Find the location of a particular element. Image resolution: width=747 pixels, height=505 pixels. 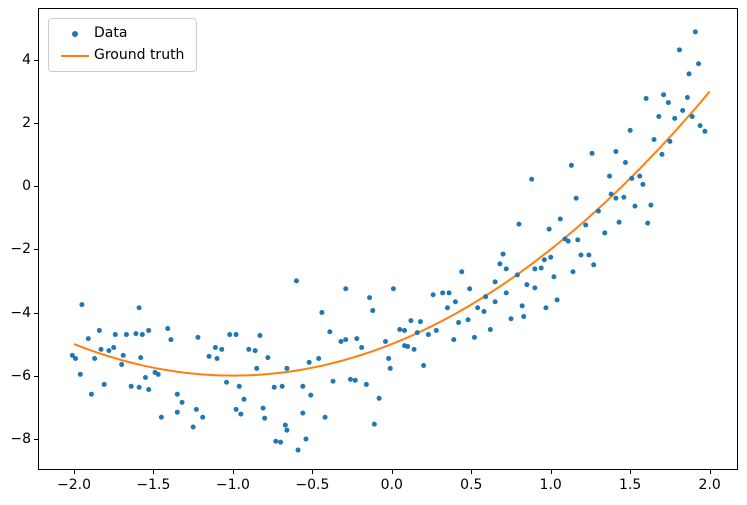

x-axis-tick-label: −1.0 is located at coordinates (232, 485).